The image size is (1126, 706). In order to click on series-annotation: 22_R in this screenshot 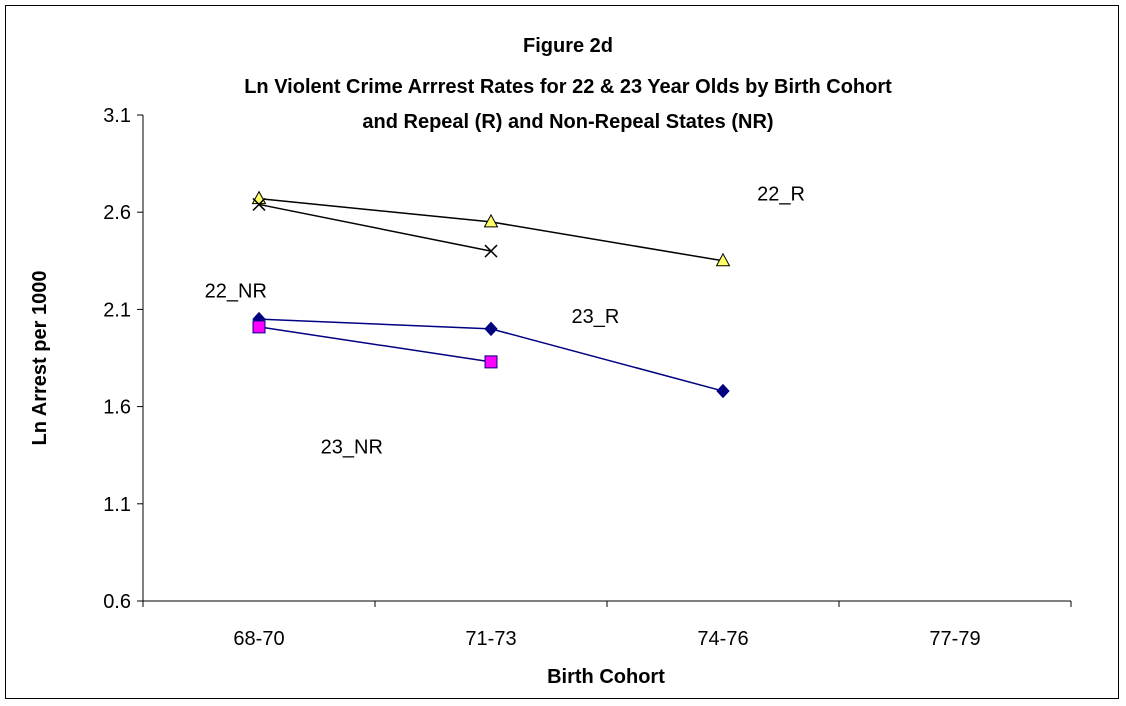, I will do `click(781, 195)`.